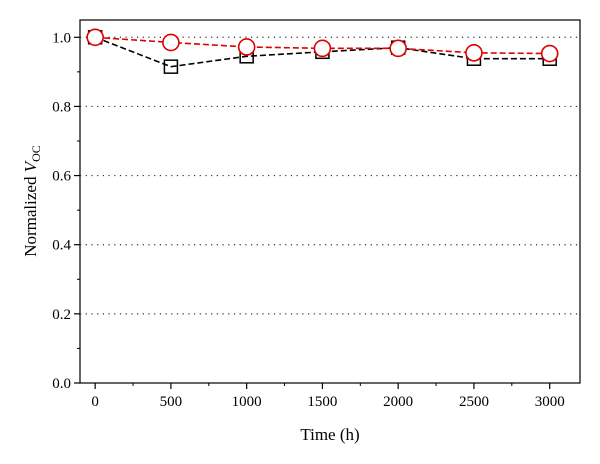 The width and height of the screenshot is (600, 464). What do you see at coordinates (61, 246) in the screenshot?
I see `y-tick-label-2: 0.4` at bounding box center [61, 246].